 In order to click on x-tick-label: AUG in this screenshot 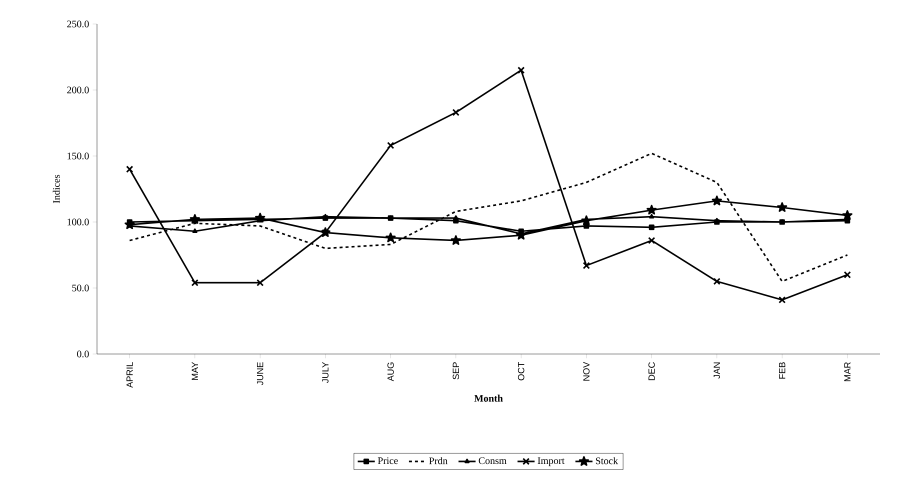, I will do `click(390, 372)`.